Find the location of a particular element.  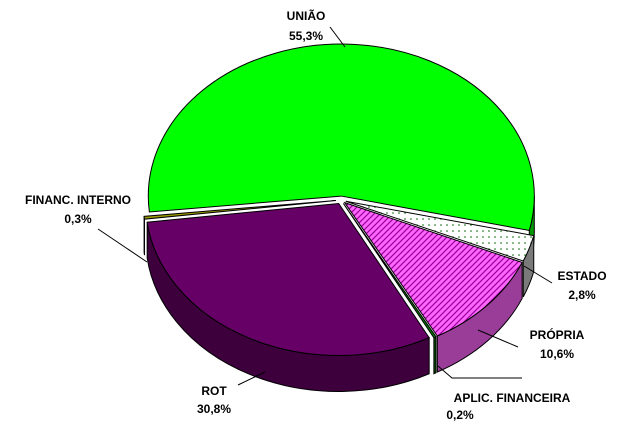

slice-label: APLIC. FINANCEIRA is located at coordinates (512, 398).